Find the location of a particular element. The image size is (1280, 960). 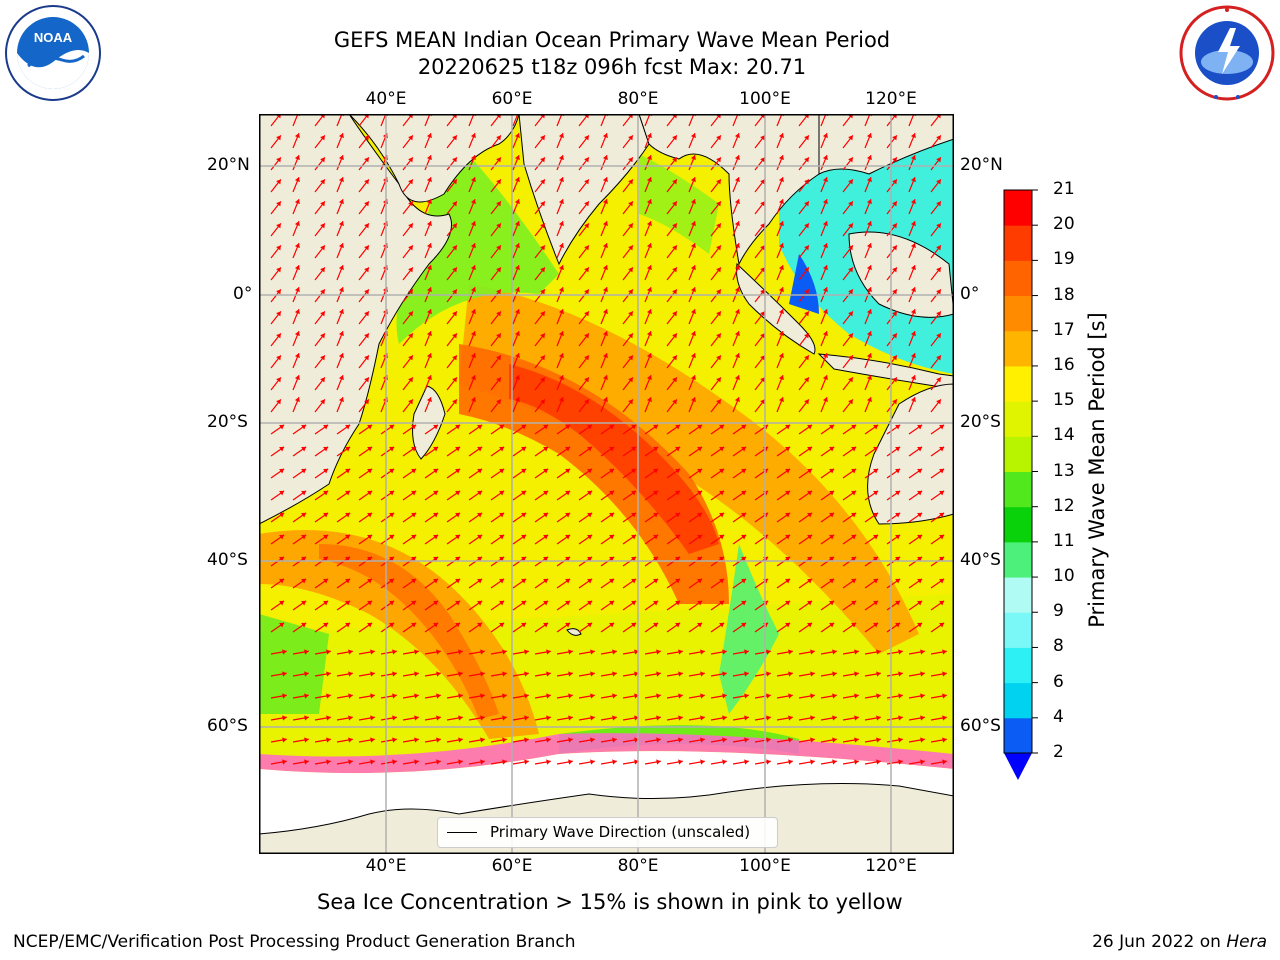

colorbar-extend-triangle is located at coordinates (1018, 766).